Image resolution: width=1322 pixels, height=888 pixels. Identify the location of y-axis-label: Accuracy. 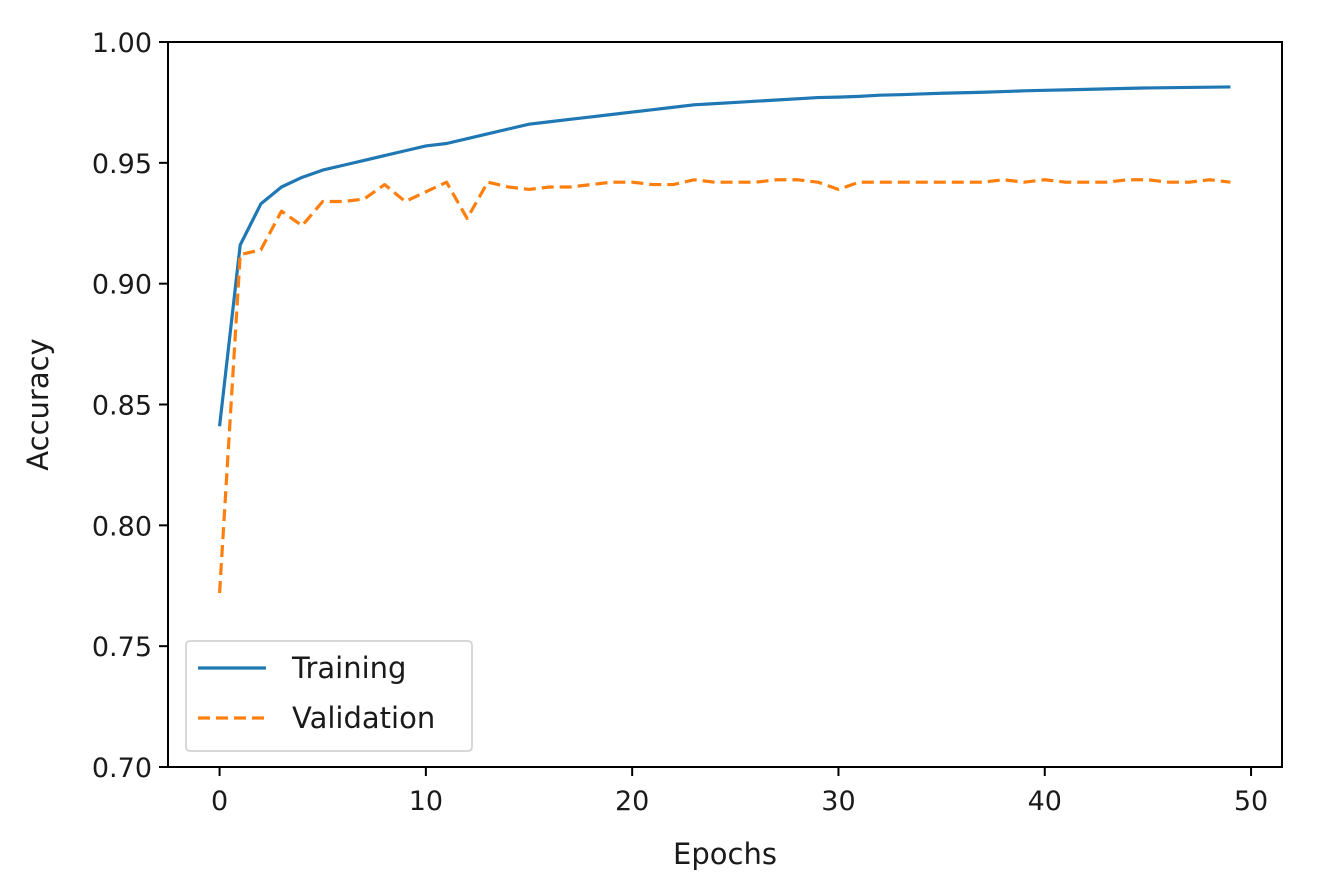
(38, 404).